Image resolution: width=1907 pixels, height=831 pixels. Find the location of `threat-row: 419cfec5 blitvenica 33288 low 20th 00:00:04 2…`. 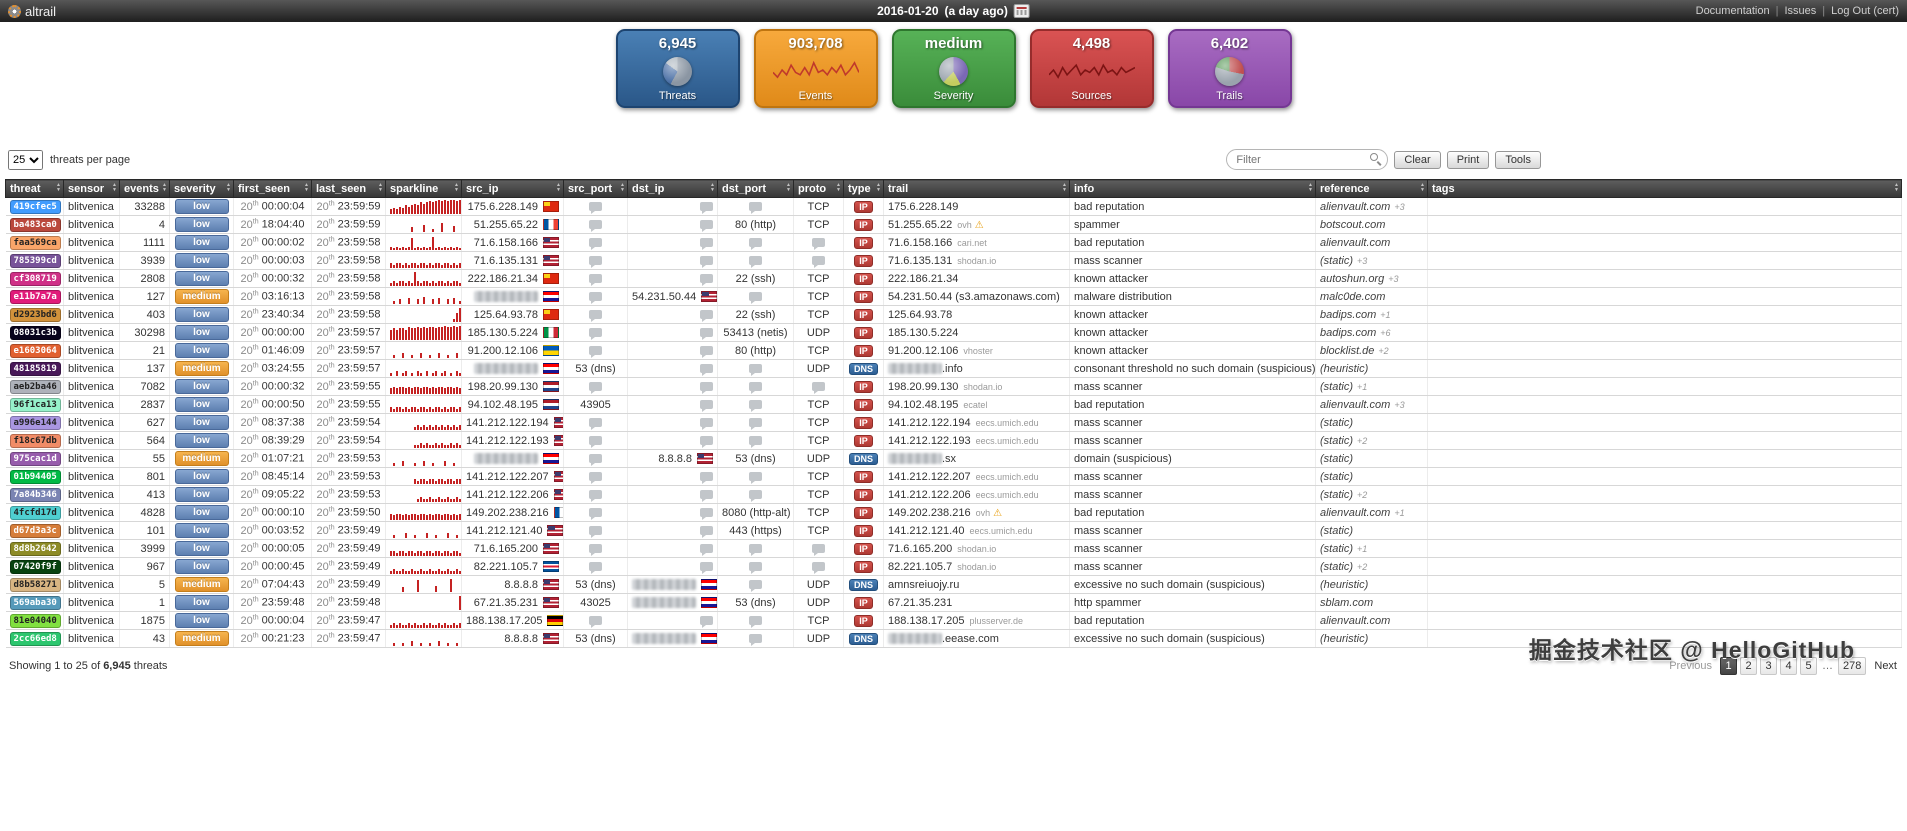

threat-row: 419cfec5 blitvenica 33288 low 20th 00:00:04 2… is located at coordinates (953, 206).